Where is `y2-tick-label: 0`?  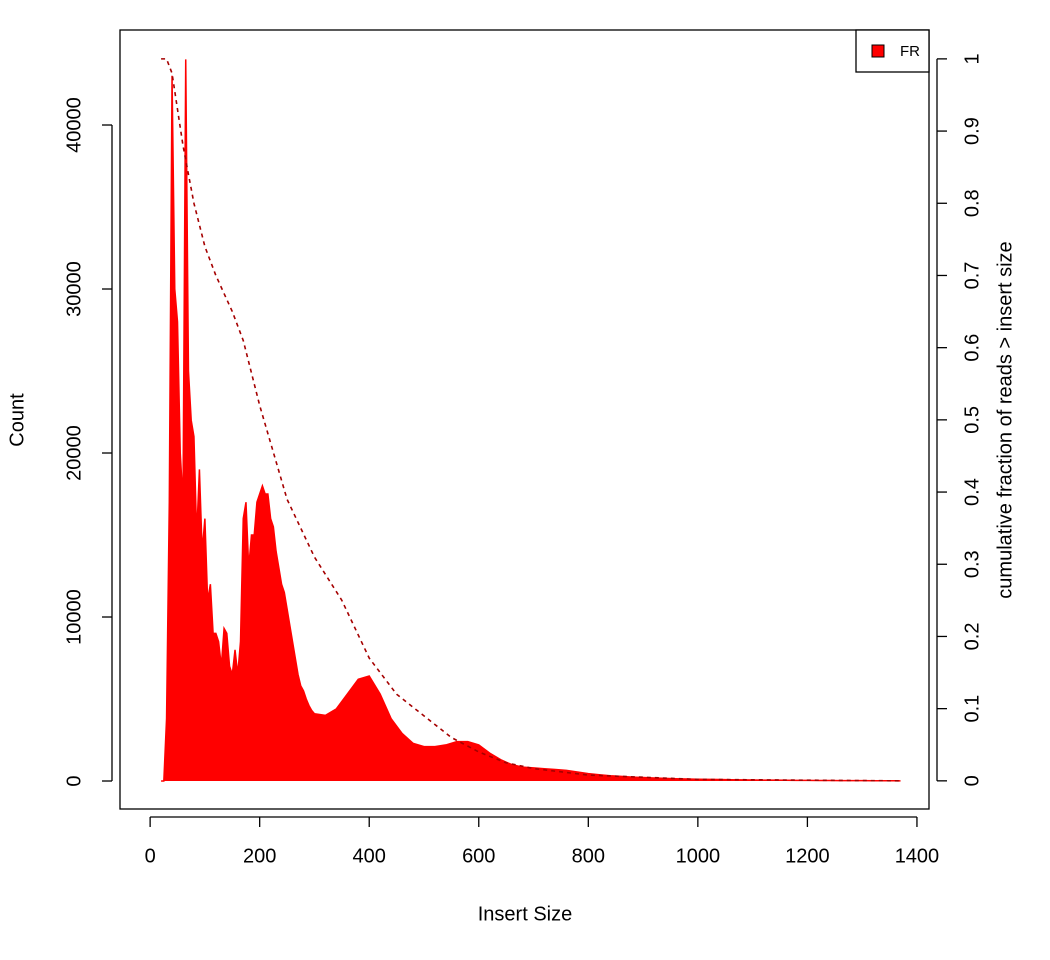 y2-tick-label: 0 is located at coordinates (972, 780).